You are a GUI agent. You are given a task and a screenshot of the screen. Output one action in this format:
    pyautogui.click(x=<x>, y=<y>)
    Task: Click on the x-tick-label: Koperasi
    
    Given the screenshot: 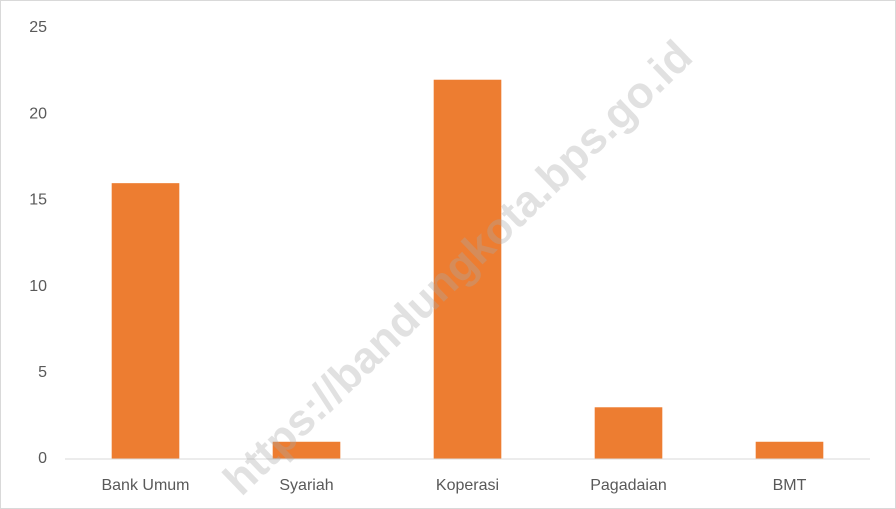 What is the action you would take?
    pyautogui.click(x=467, y=485)
    